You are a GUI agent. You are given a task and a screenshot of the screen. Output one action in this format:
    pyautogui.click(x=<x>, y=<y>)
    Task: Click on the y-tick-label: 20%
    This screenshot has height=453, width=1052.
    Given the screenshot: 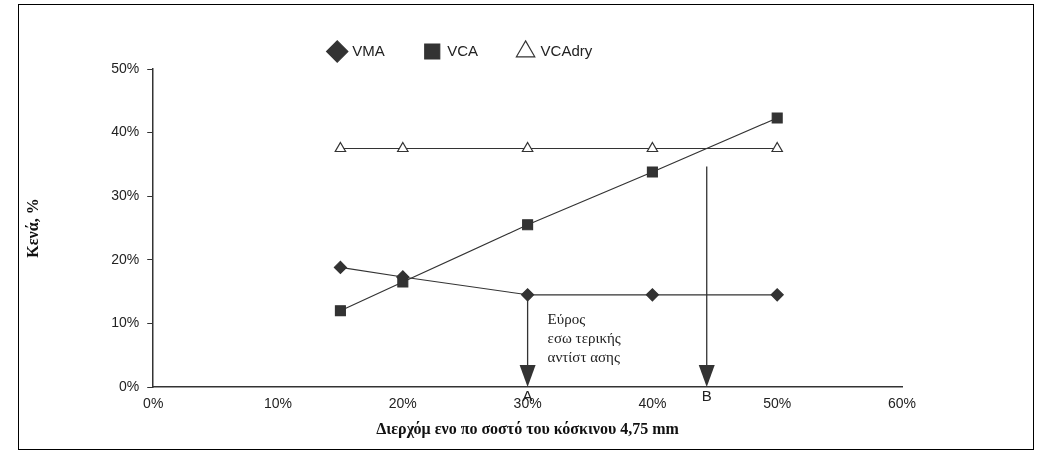 What is the action you would take?
    pyautogui.click(x=125, y=258)
    